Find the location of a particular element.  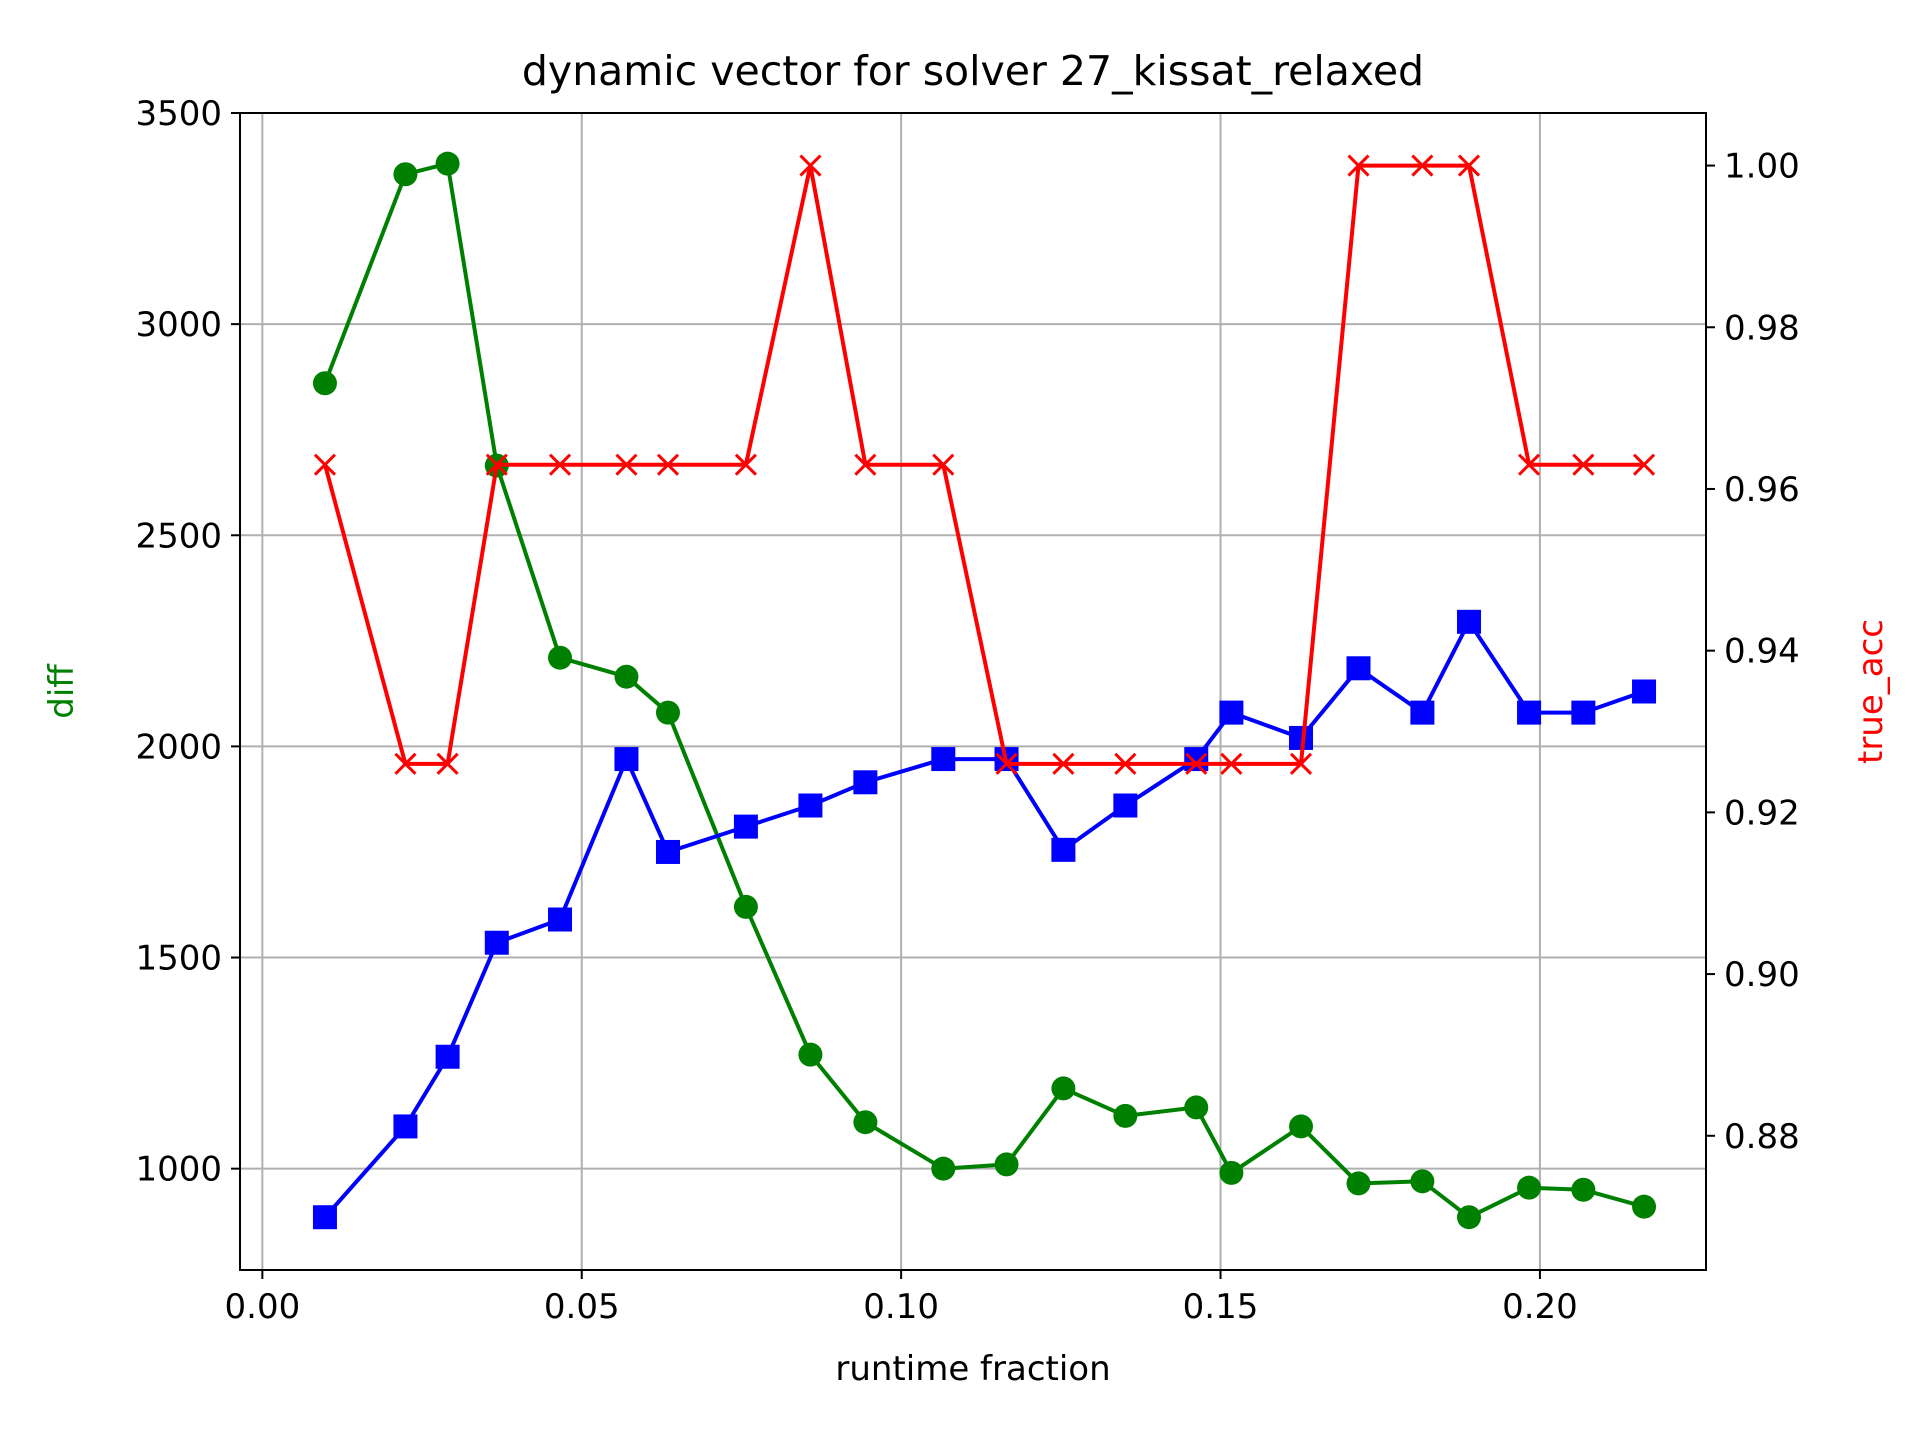

y2-tick-label: 0.92 is located at coordinates (1762, 813).